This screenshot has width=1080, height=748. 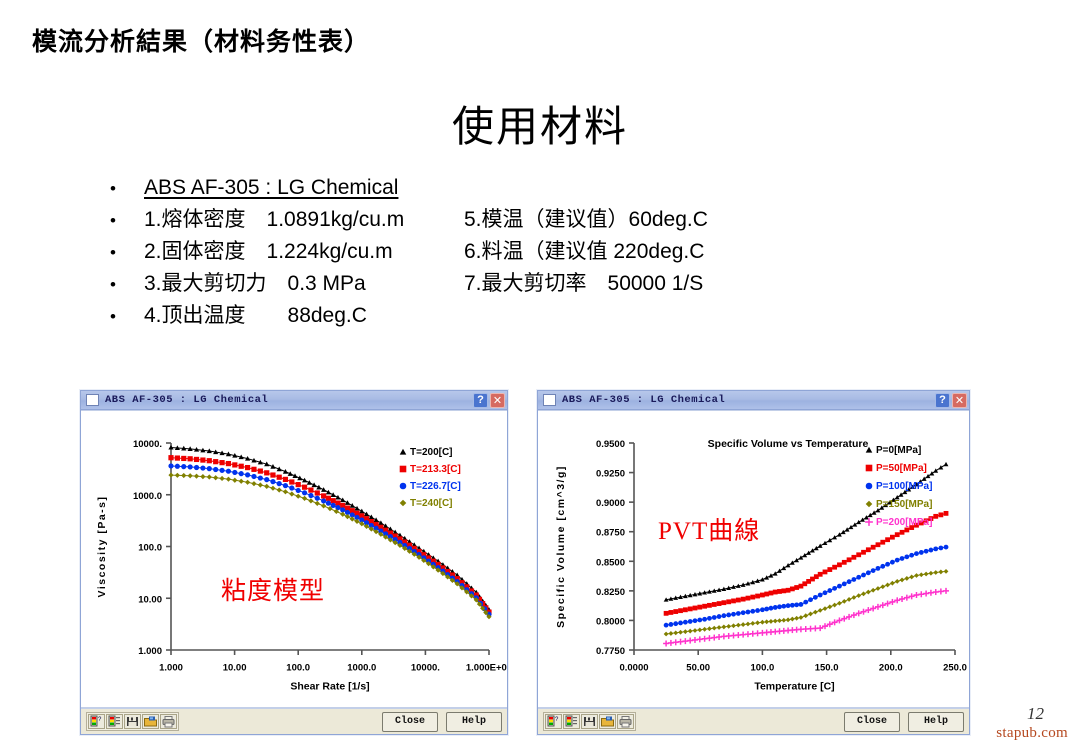 What do you see at coordinates (610, 474) in the screenshot?
I see `svg-text: 0.9250` at bounding box center [610, 474].